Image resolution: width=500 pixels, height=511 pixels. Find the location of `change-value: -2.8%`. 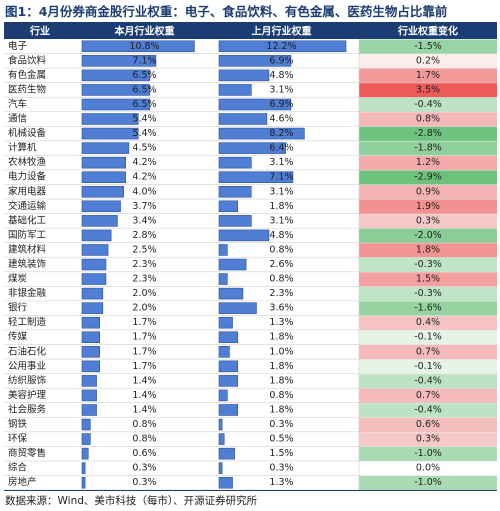

change-value: -2.8% is located at coordinates (428, 133).